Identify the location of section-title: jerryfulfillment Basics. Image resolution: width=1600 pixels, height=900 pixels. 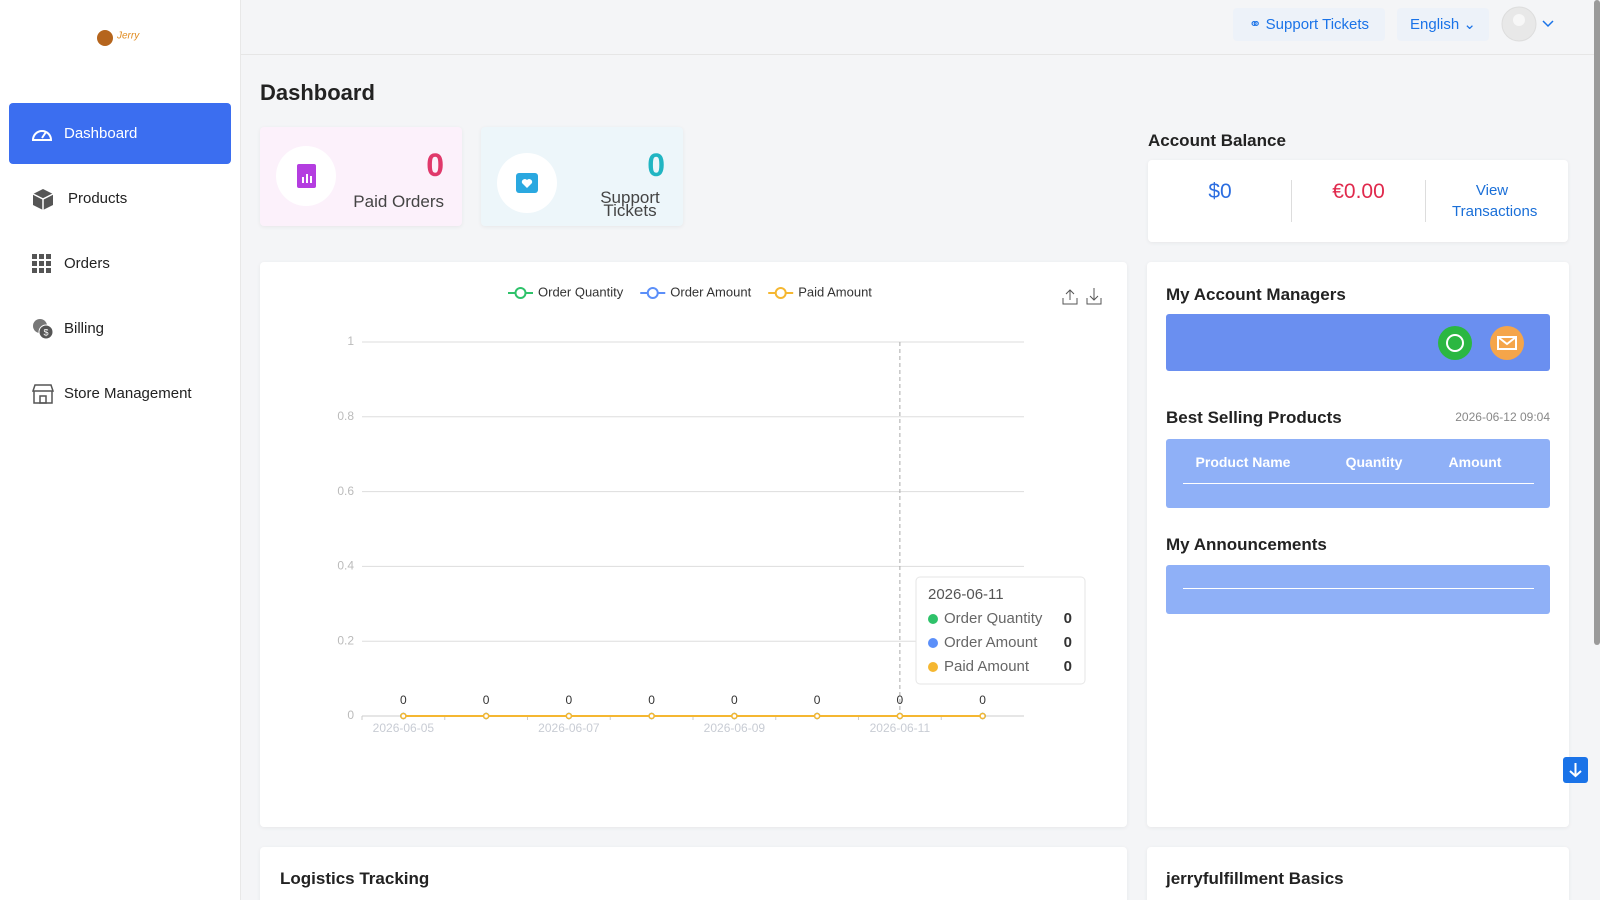
(1255, 878).